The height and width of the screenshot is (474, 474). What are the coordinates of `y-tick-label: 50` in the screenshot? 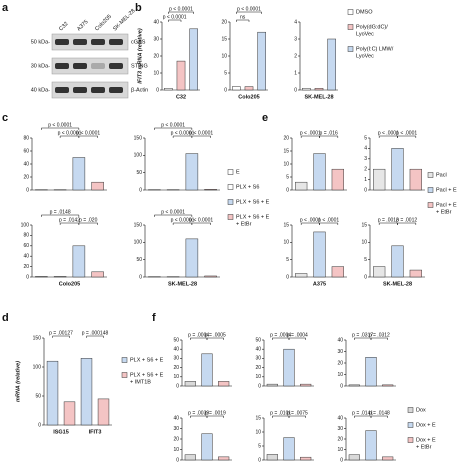 It's located at (139, 173).